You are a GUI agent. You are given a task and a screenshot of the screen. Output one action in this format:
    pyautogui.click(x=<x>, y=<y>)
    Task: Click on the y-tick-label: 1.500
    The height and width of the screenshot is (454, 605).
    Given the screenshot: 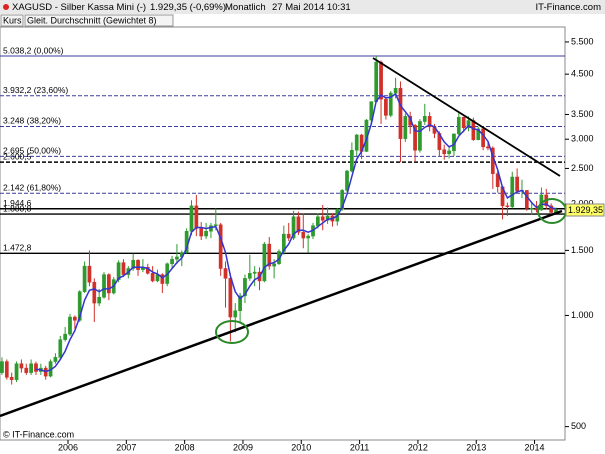 What is the action you would take?
    pyautogui.click(x=582, y=250)
    